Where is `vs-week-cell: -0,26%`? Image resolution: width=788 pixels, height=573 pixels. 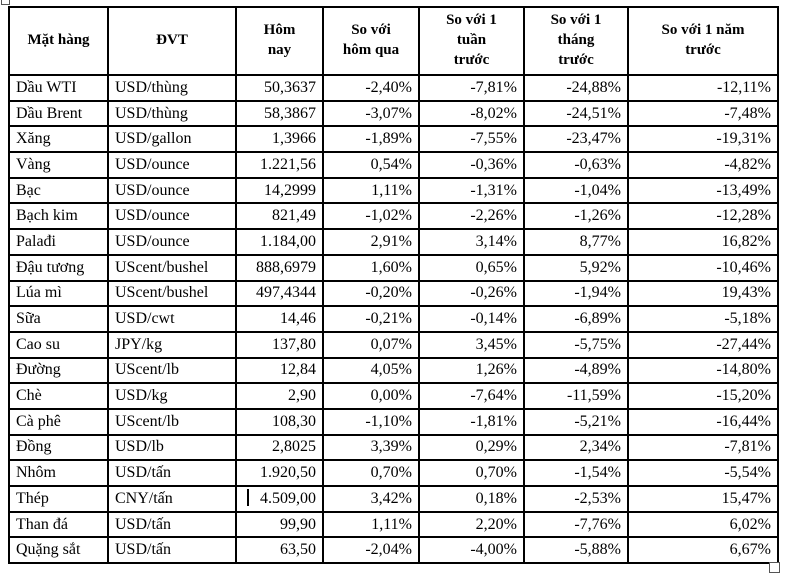
vs-week-cell: -0,26% is located at coordinates (471, 293).